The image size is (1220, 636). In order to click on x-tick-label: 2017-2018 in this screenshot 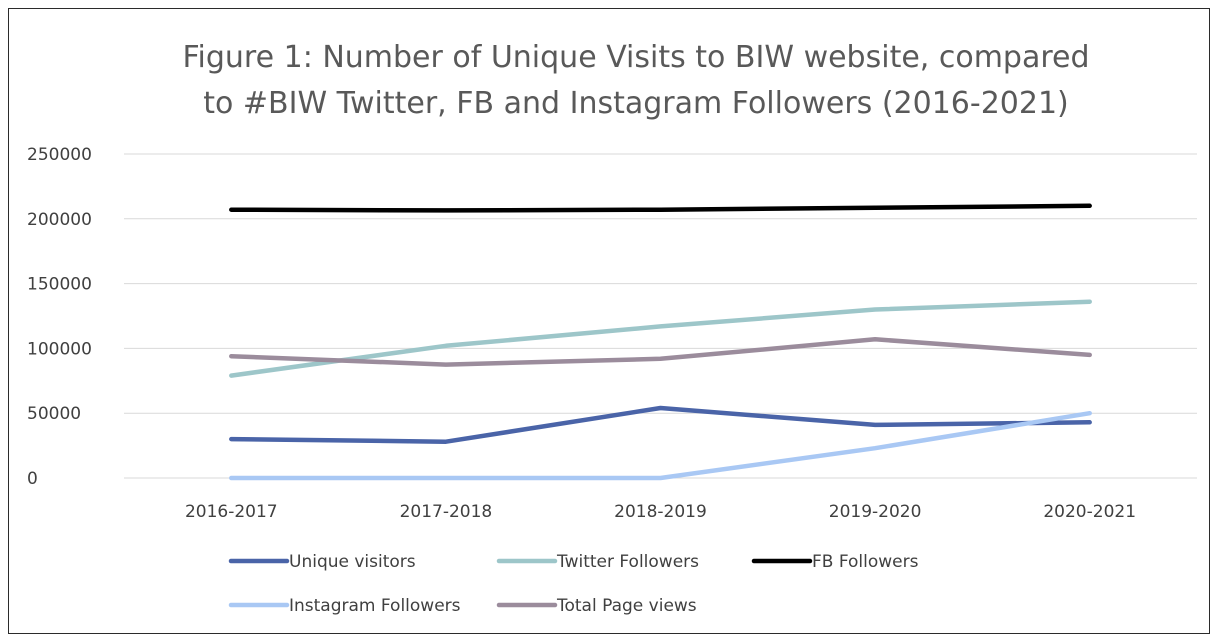, I will do `click(446, 512)`.